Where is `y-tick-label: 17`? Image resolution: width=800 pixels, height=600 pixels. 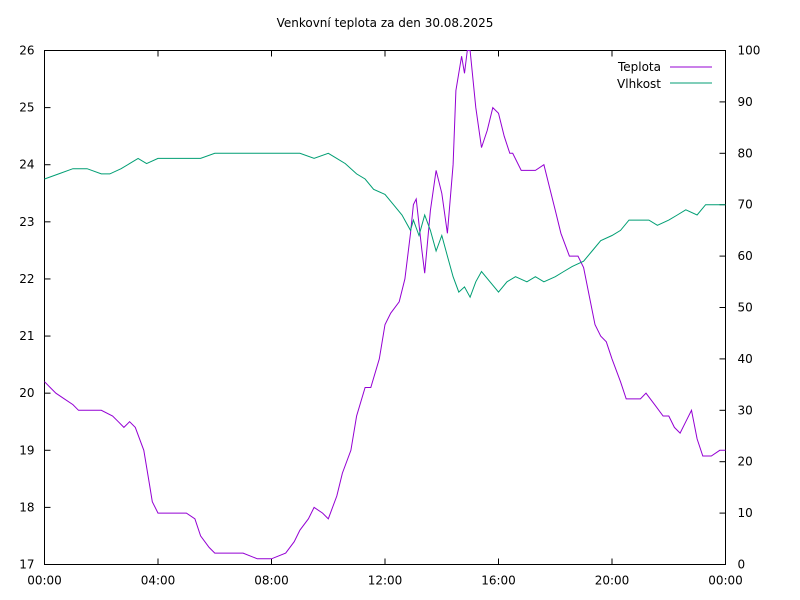
y-tick-label: 17 is located at coordinates (26, 565).